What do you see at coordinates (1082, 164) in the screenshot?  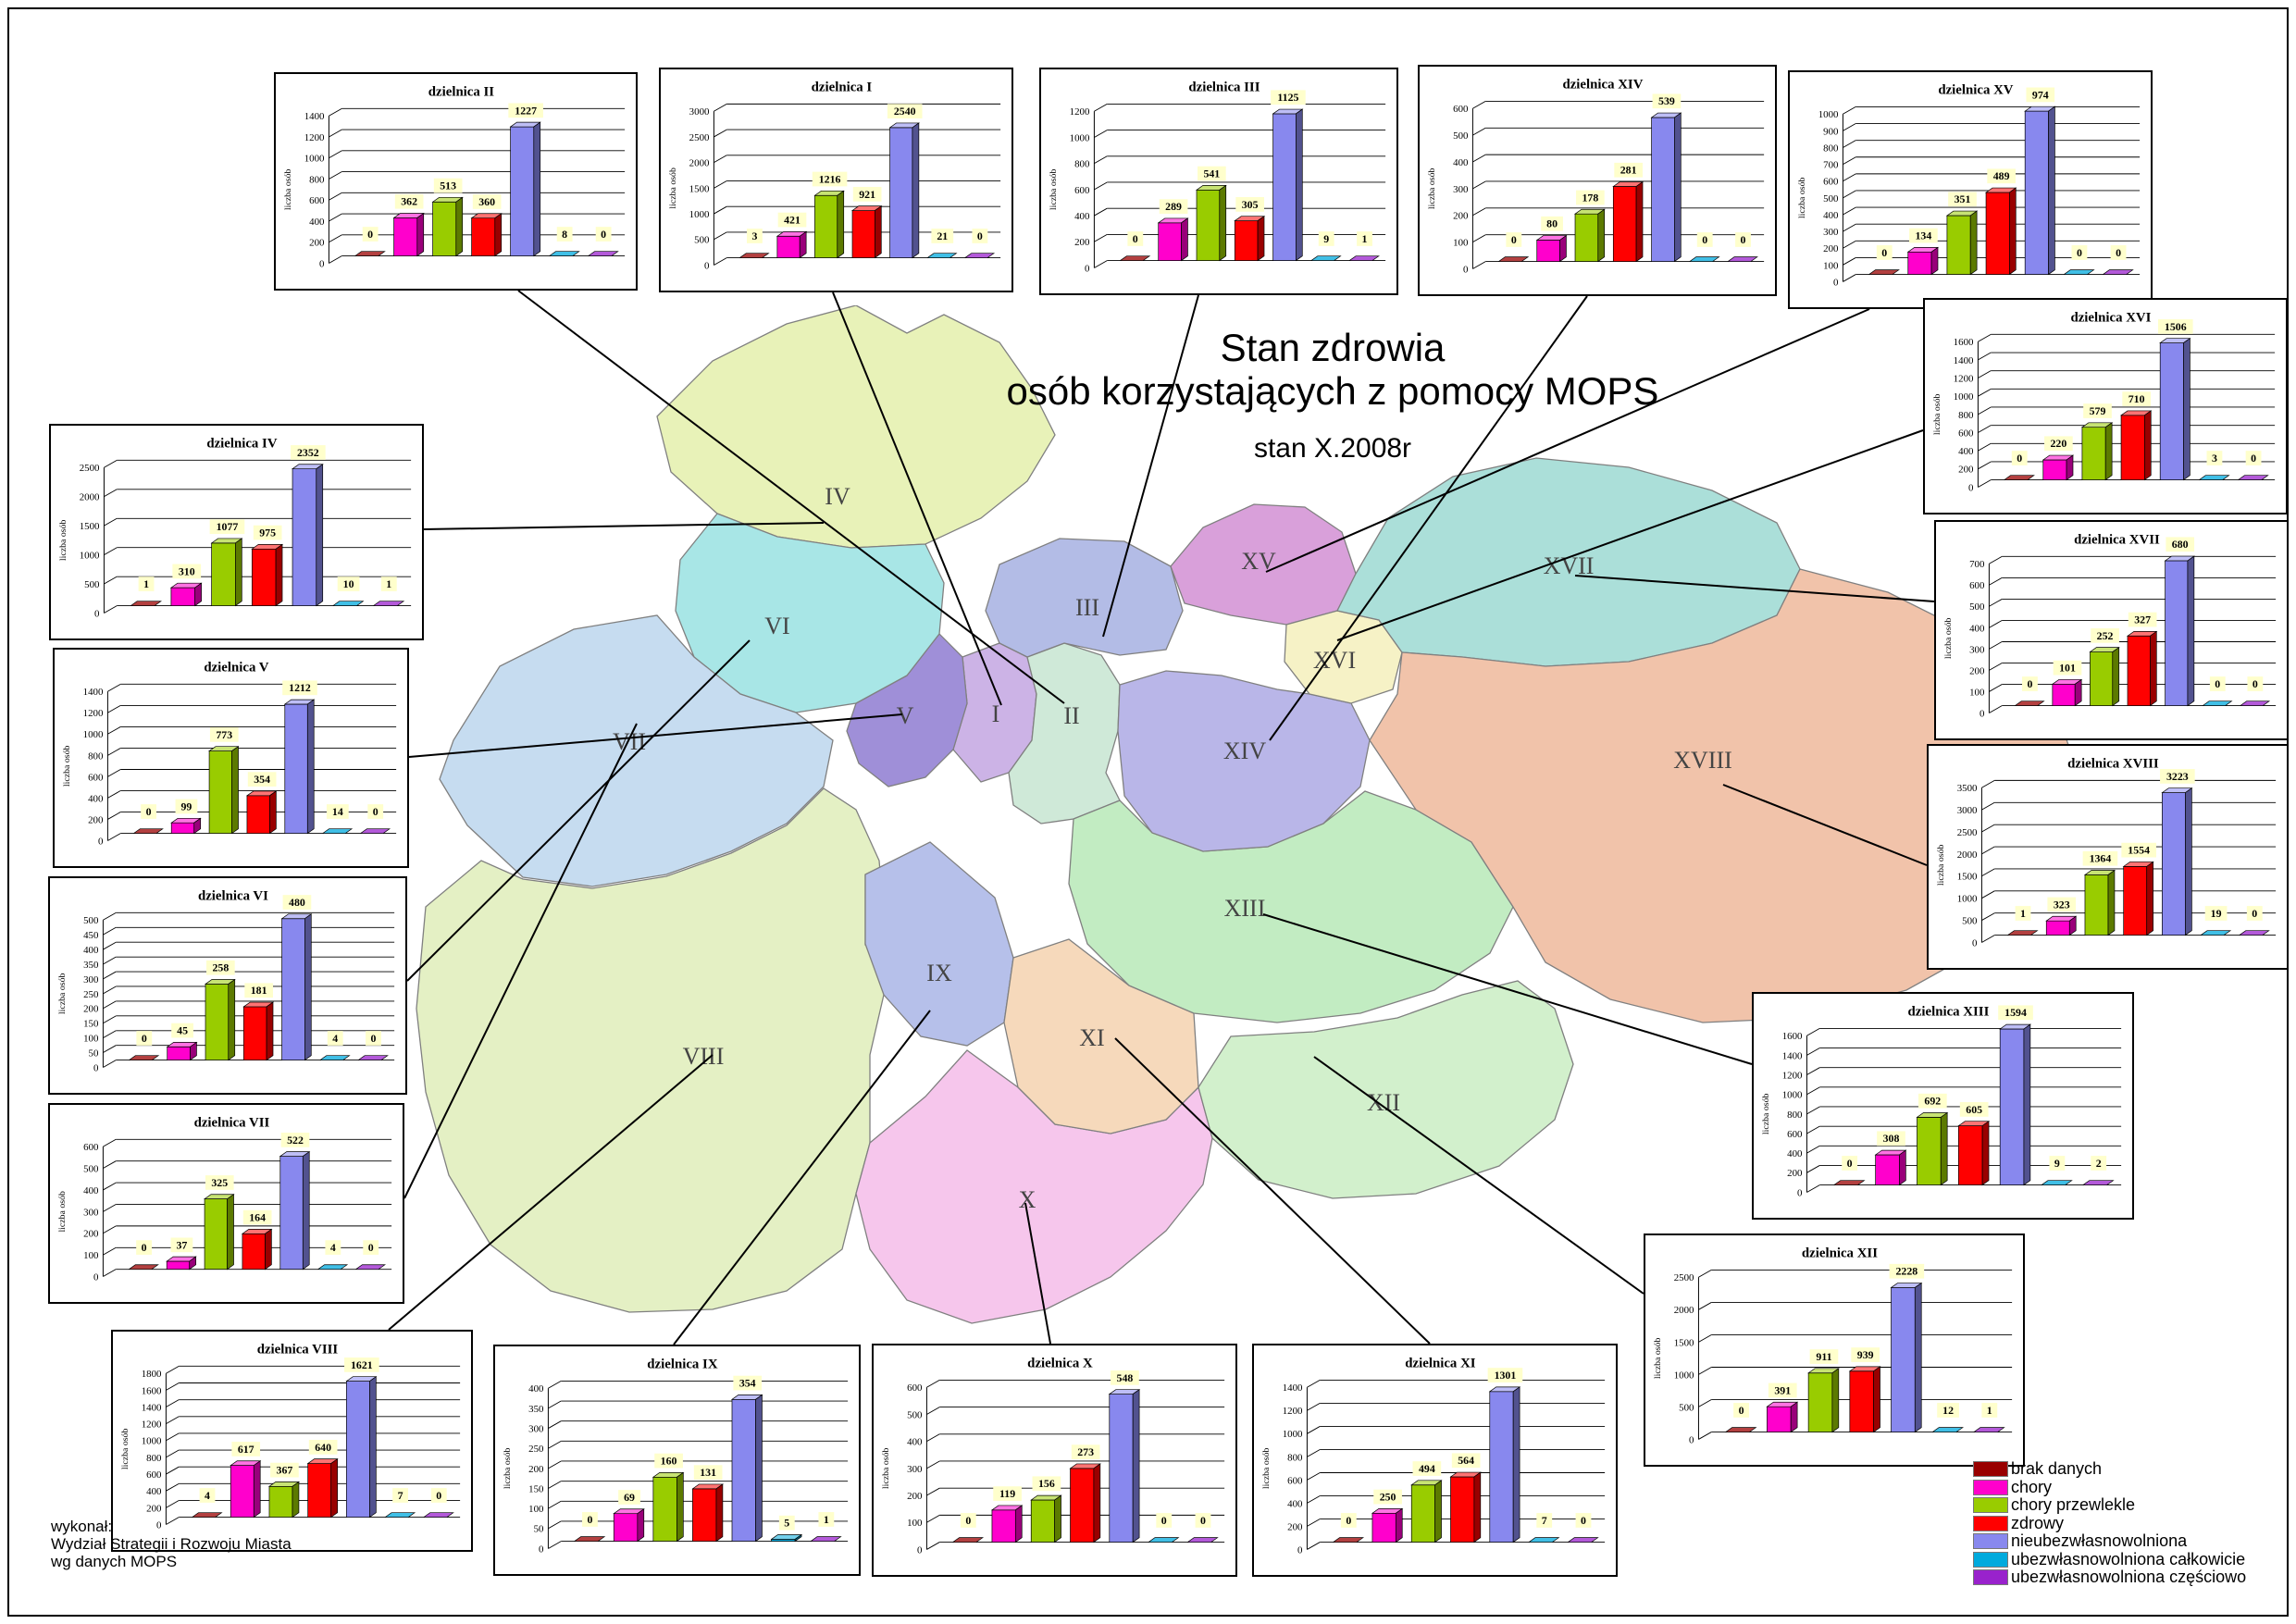 I see `y-tick-label: 800` at bounding box center [1082, 164].